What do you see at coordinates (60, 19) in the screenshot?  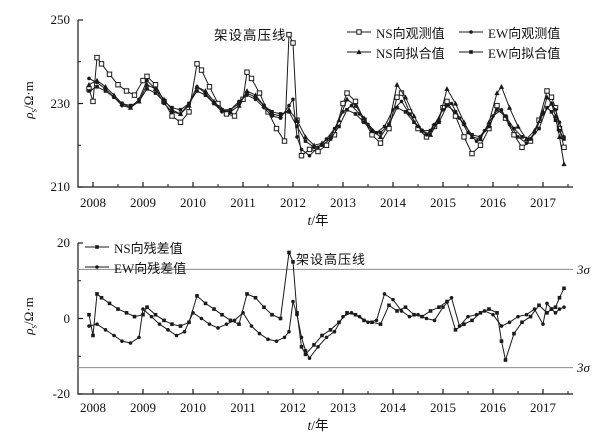 I see `y-tick-label: 250` at bounding box center [60, 19].